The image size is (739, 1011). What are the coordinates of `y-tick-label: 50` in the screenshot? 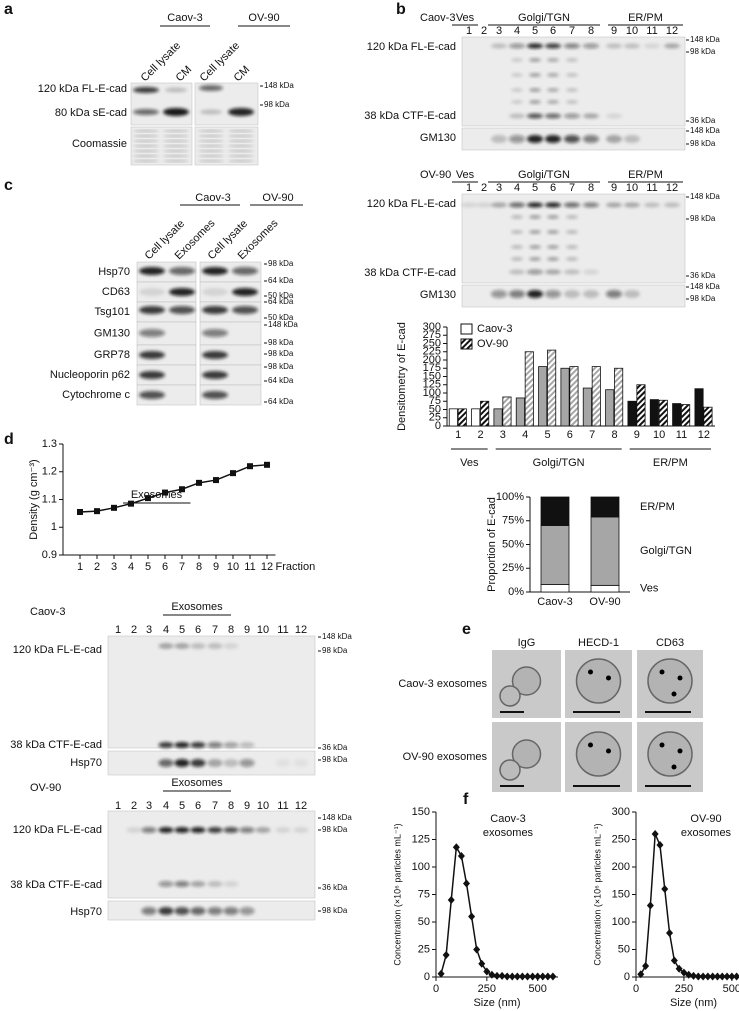 It's located at (424, 922).